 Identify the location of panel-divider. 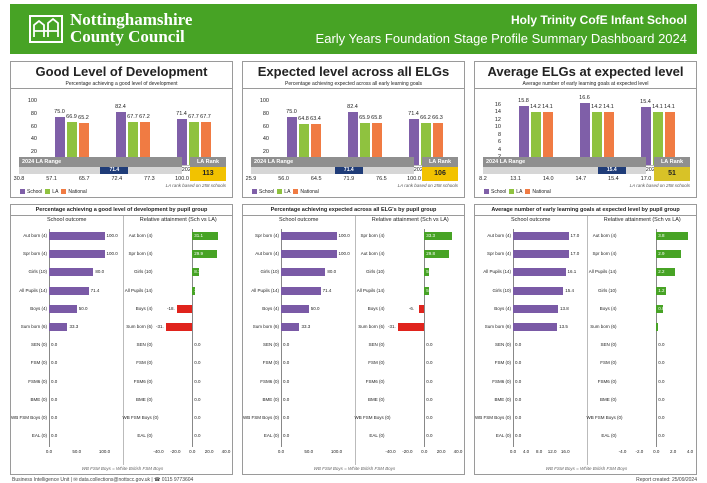
(123, 340).